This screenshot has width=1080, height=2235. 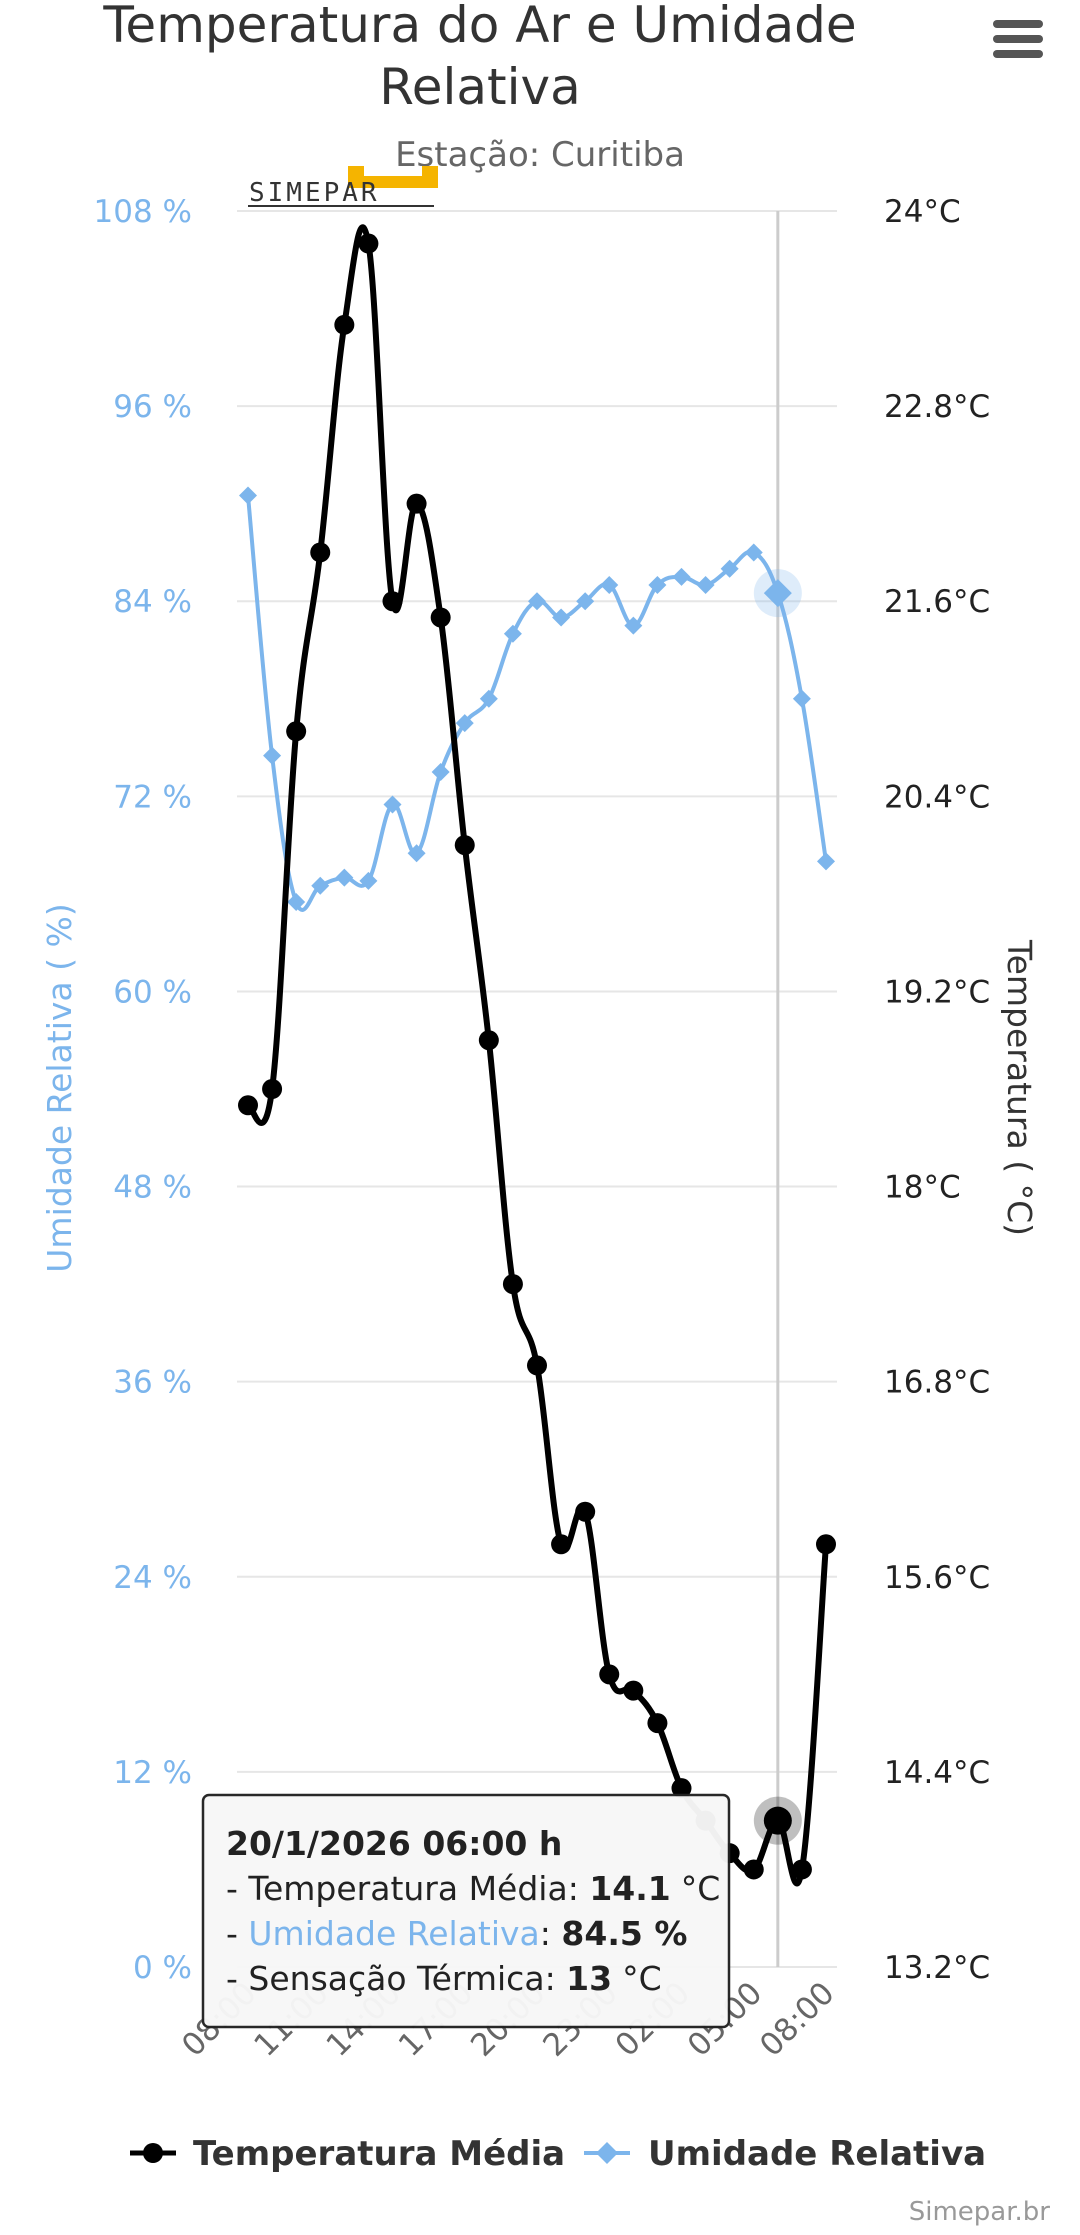 What do you see at coordinates (152, 1383) in the screenshot?
I see `left-tick-label: 36 %` at bounding box center [152, 1383].